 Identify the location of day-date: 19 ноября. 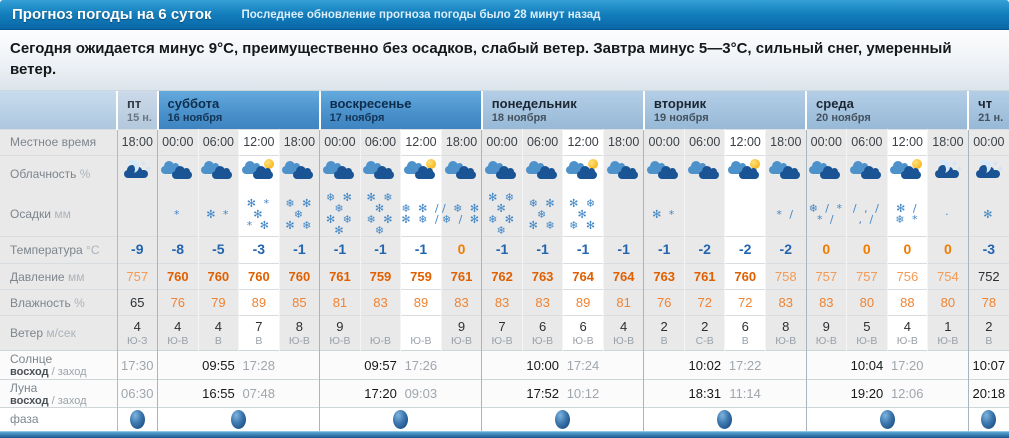
(681, 118).